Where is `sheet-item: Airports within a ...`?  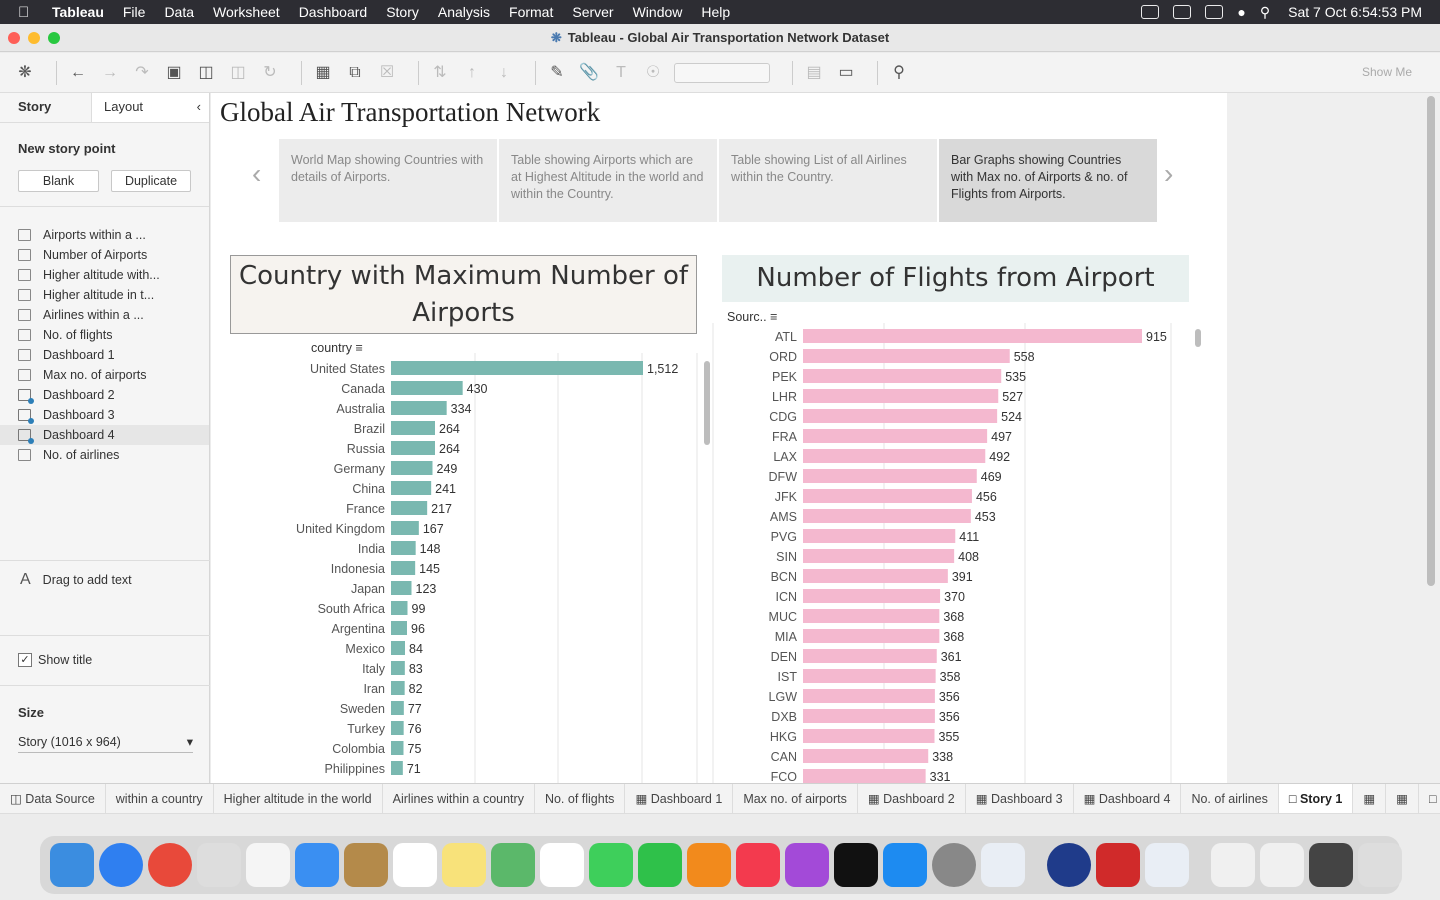 sheet-item: Airports within a ... is located at coordinates (104, 235).